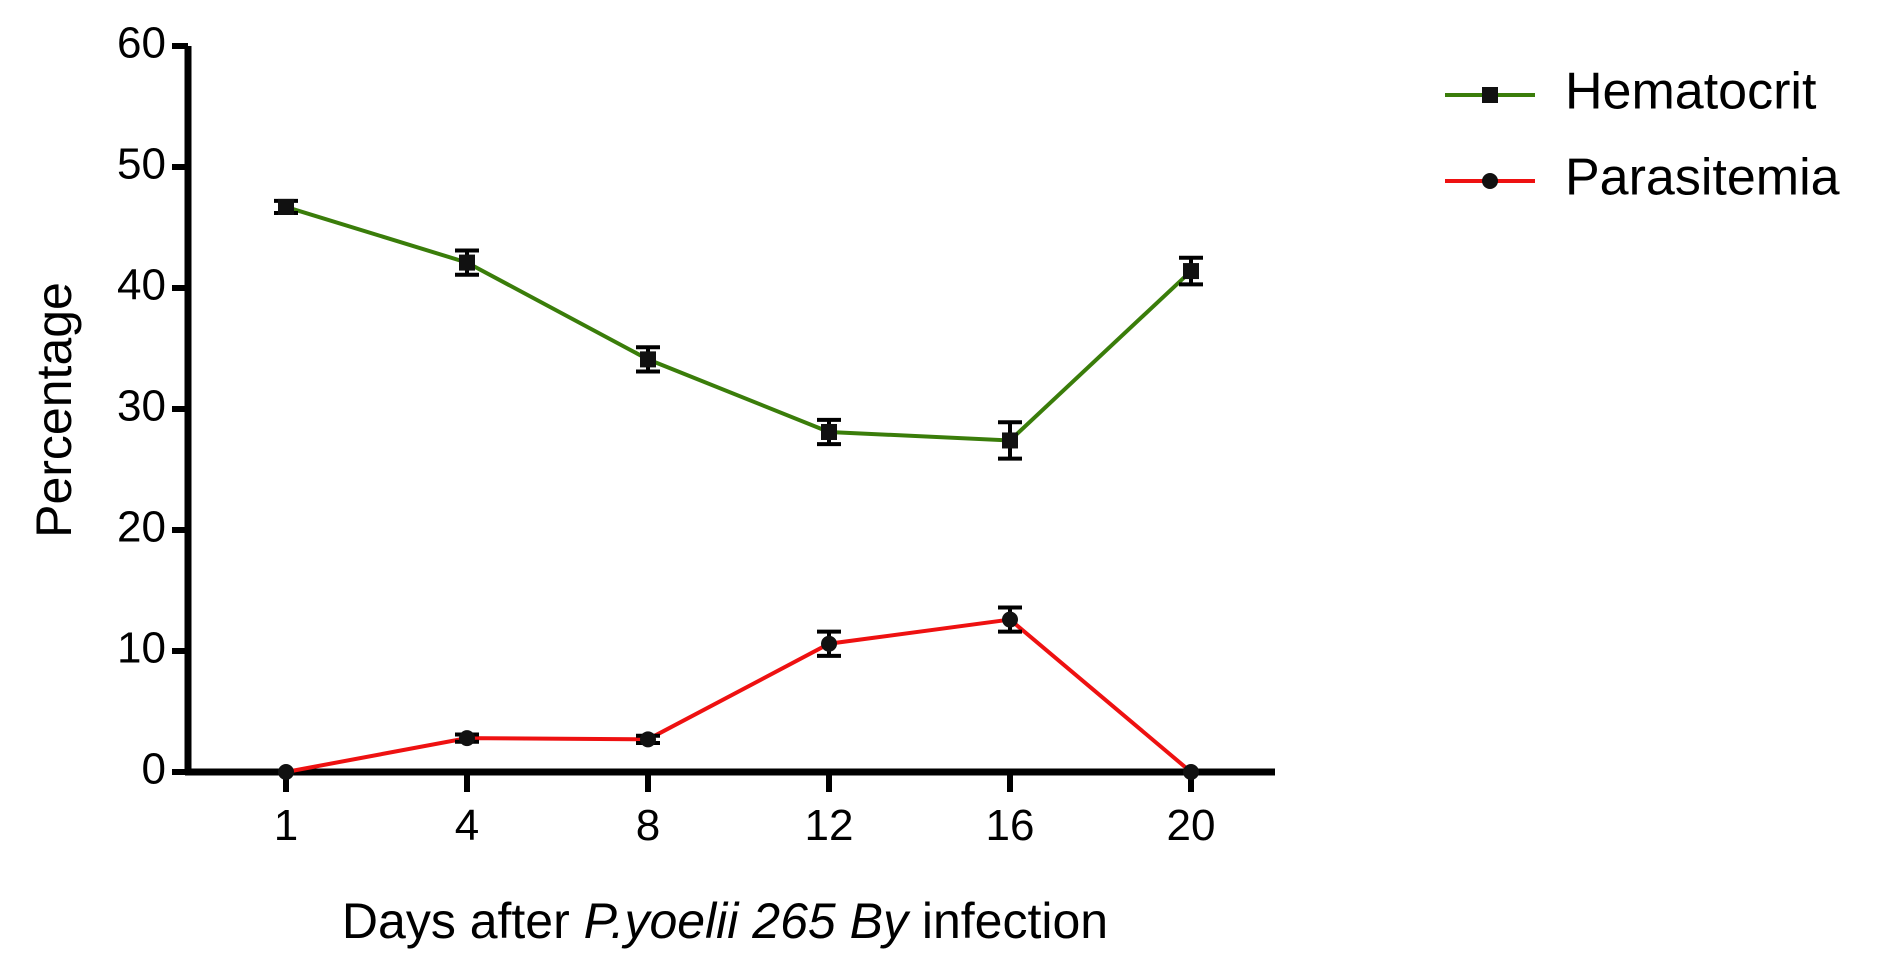 This screenshot has width=1889, height=975. I want to click on legend-label: Hematocrit, so click(1691, 92).